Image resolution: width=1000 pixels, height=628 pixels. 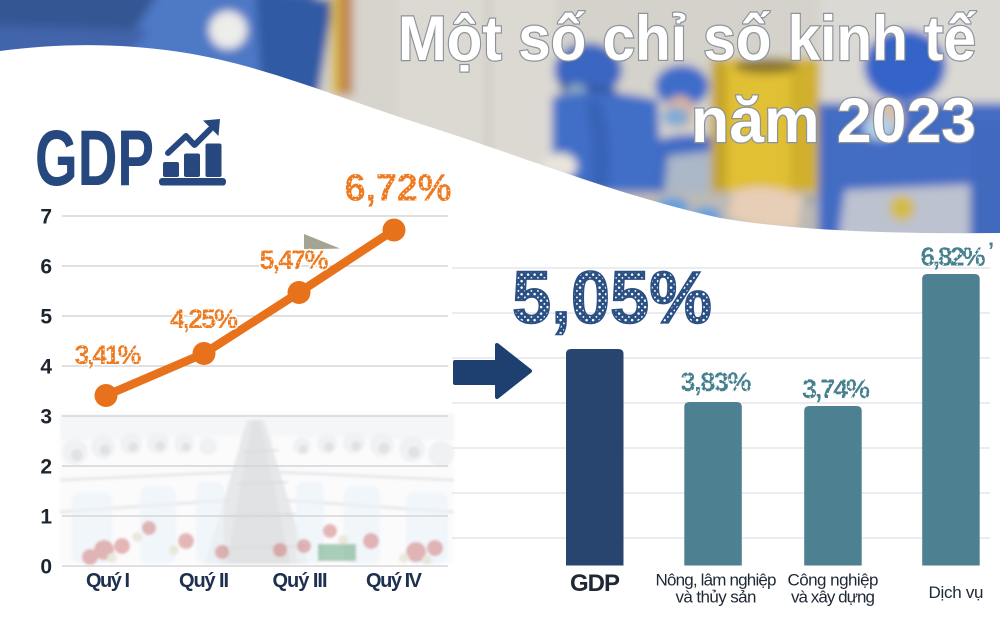 What do you see at coordinates (956, 592) in the screenshot?
I see `svg-text: Dịch vụ` at bounding box center [956, 592].